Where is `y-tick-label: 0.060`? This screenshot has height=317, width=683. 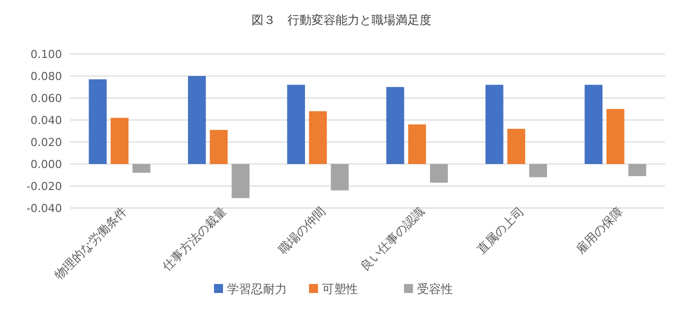 y-tick-label: 0.060 is located at coordinates (46, 98).